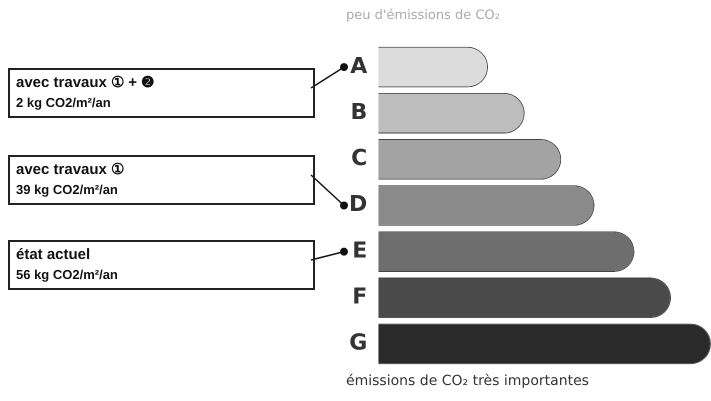 This screenshot has height=401, width=711. Describe the element at coordinates (358, 205) in the screenshot. I see `y-tick-label: D` at that location.